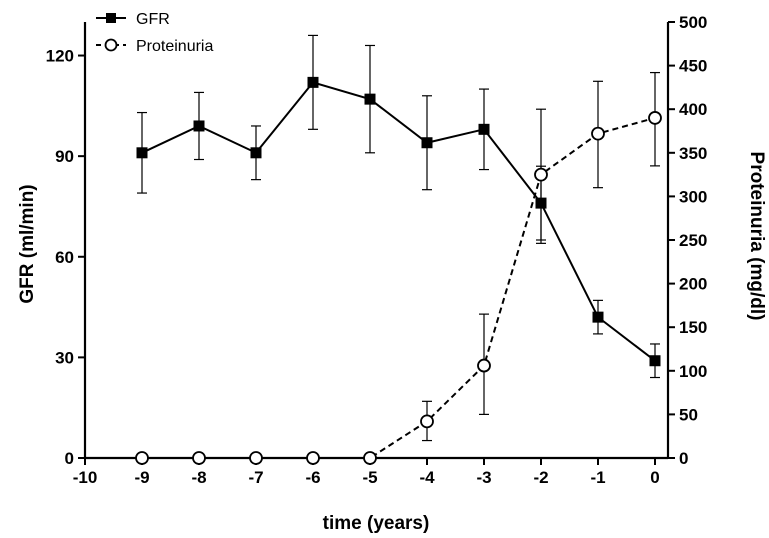 Image resolution: width=769 pixels, height=538 pixels. What do you see at coordinates (540, 477) in the screenshot?
I see `x-tick-label: -2` at bounding box center [540, 477].